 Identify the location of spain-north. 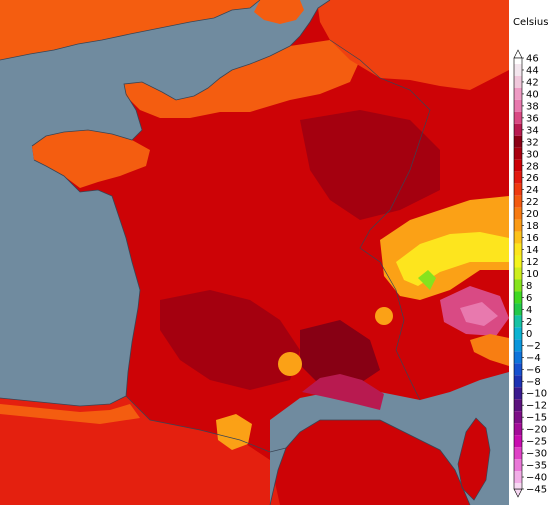
(140, 450).